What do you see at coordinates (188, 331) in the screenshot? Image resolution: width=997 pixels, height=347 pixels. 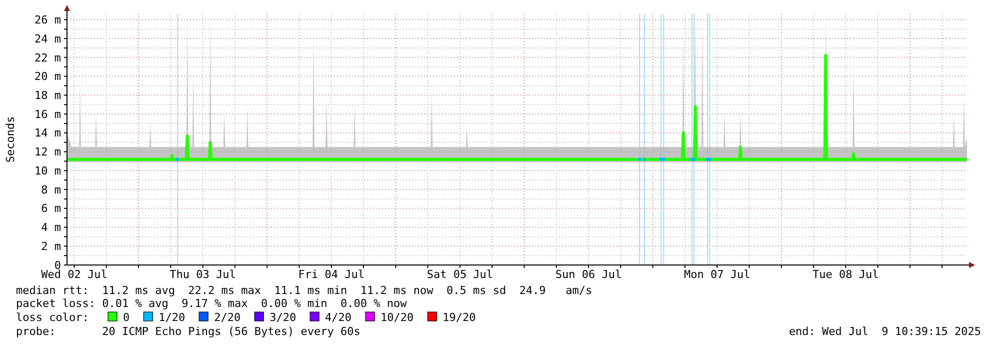 I see `text: probe: 20 ICMP Echo Pings (56 Bytes) every 60s` at bounding box center [188, 331].